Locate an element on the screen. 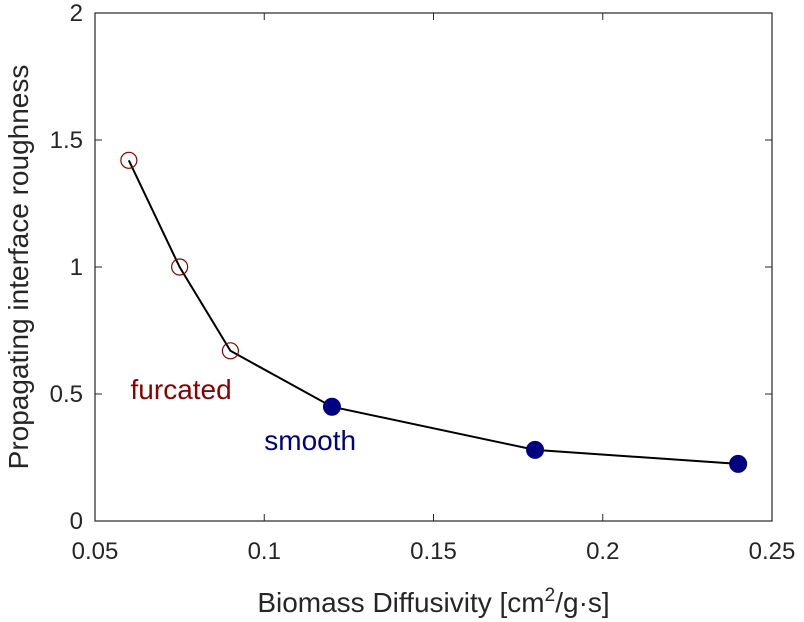 This screenshot has width=804, height=622. y-tick-label: 0.5 is located at coordinates (66, 394).